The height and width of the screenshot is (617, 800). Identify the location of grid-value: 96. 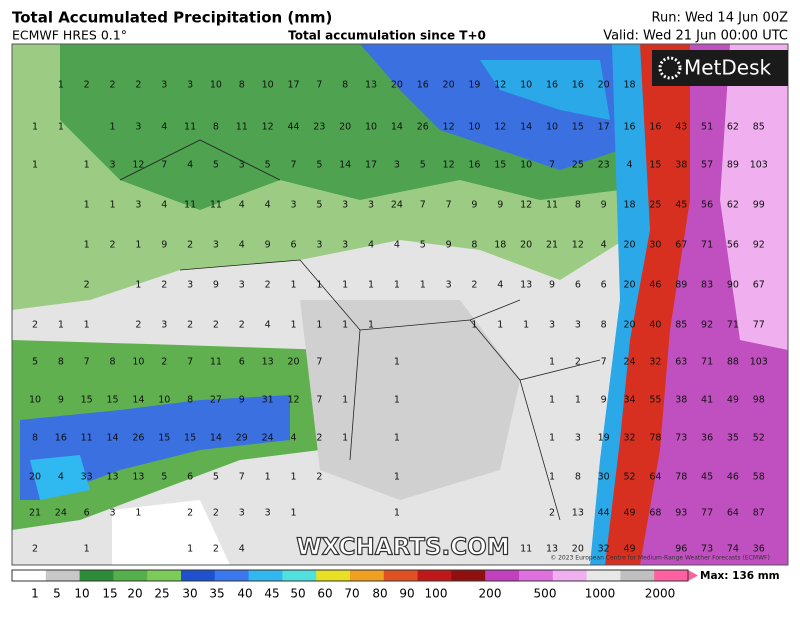
(681, 549).